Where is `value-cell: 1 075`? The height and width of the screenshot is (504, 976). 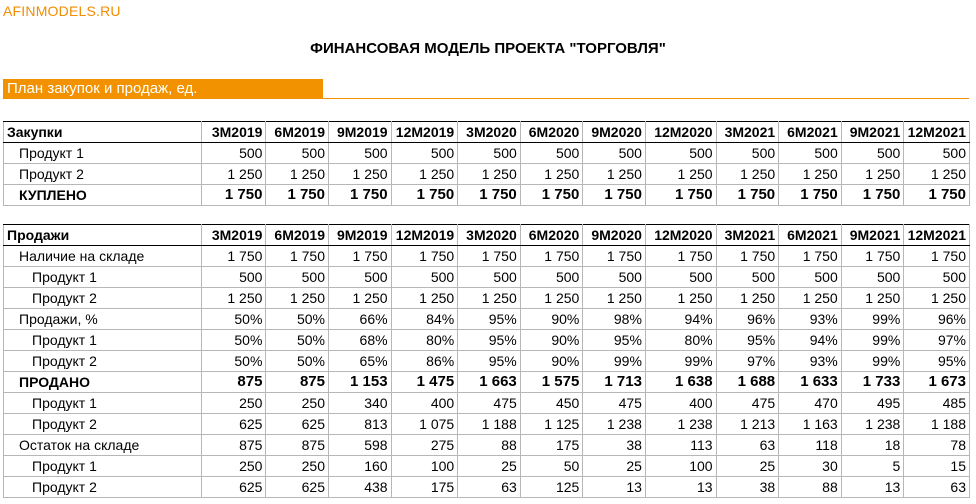 value-cell: 1 075 is located at coordinates (424, 424).